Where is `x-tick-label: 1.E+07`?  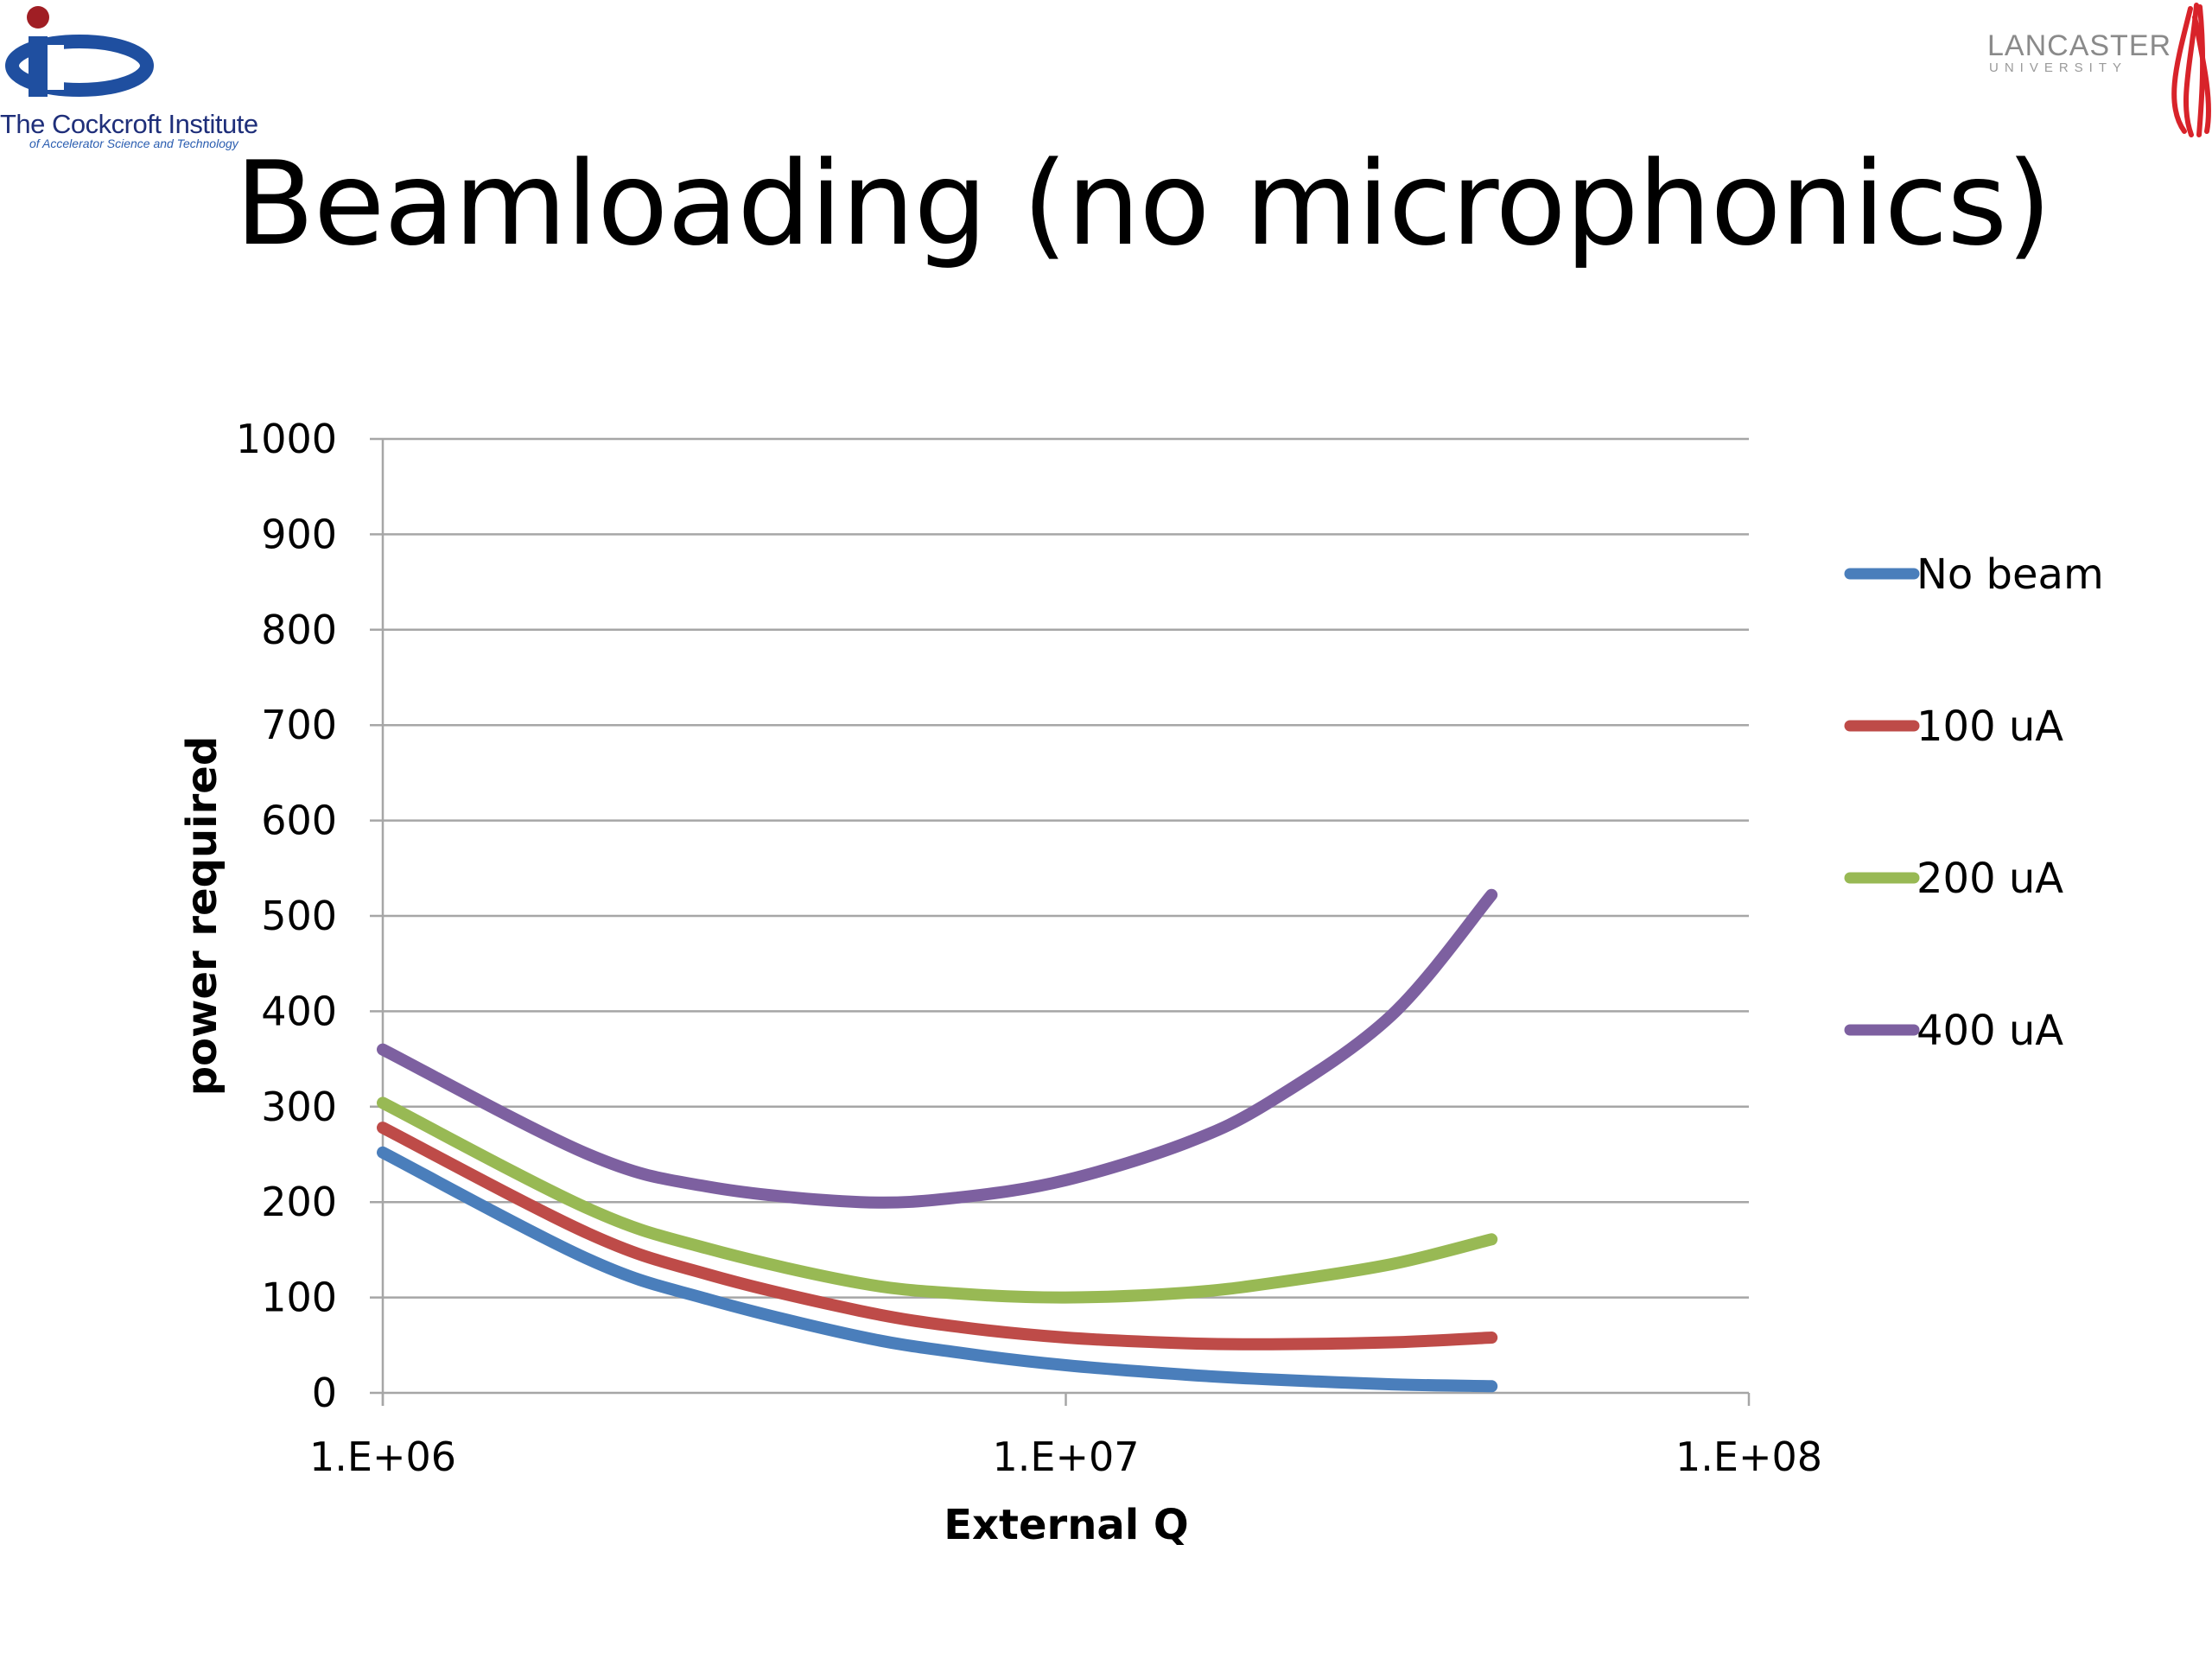 x-tick-label: 1.E+07 is located at coordinates (1065, 1456).